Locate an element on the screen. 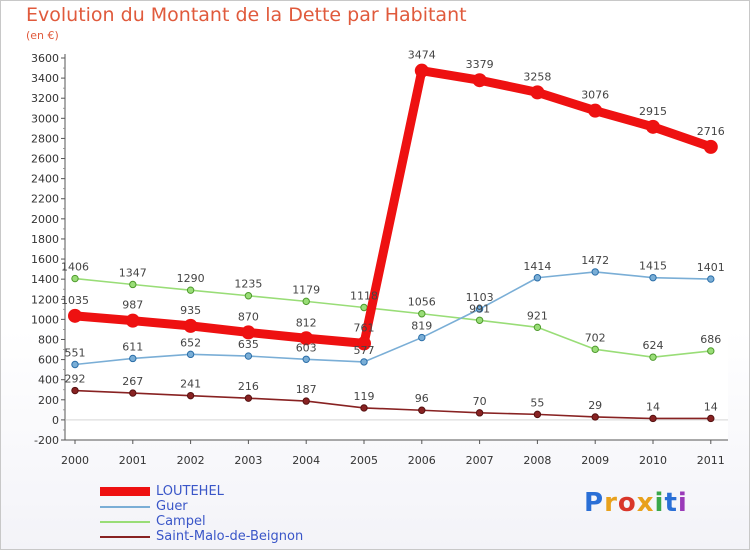 The image size is (750, 550). y-tick-label: 0 is located at coordinates (55, 420).